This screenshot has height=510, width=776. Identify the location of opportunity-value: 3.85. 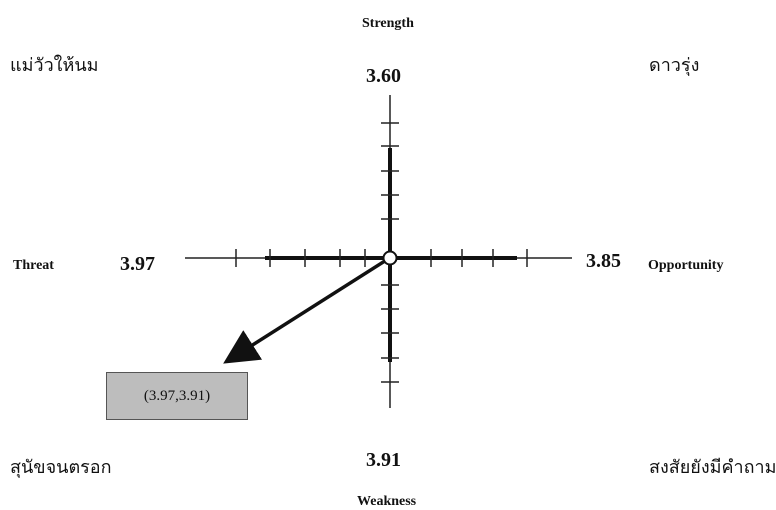
(603, 261).